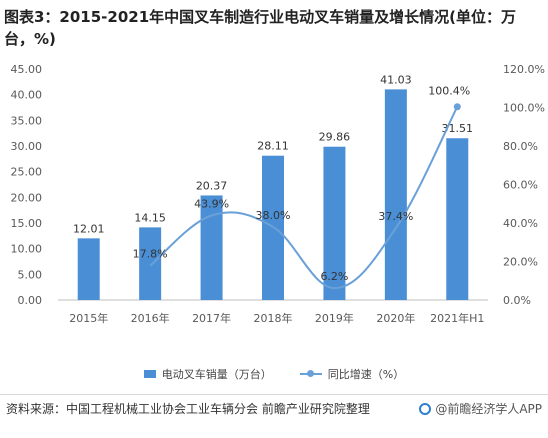  What do you see at coordinates (395, 216) in the screenshot?
I see `line-value-label: 37.4%` at bounding box center [395, 216].